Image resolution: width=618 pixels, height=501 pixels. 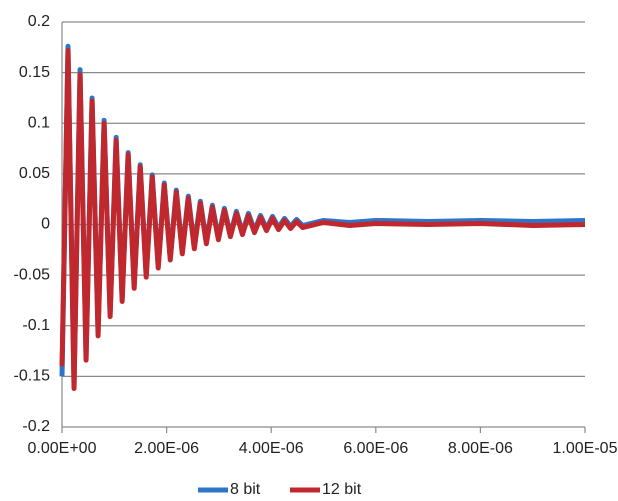 I want to click on x-tick-label: 8.00E-06, so click(x=480, y=448).